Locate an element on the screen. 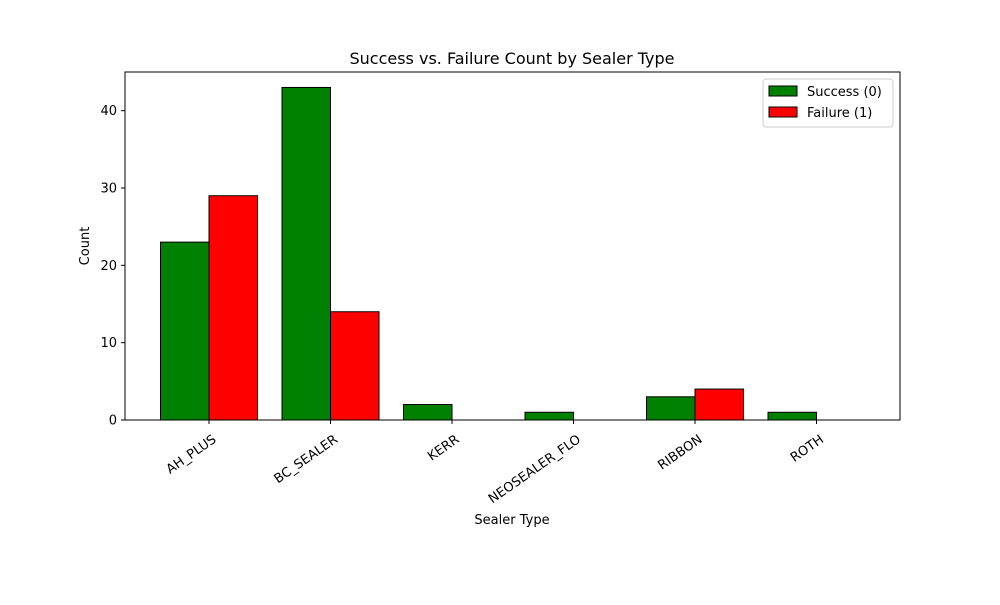  bar-failure-ah-plus is located at coordinates (233, 308).